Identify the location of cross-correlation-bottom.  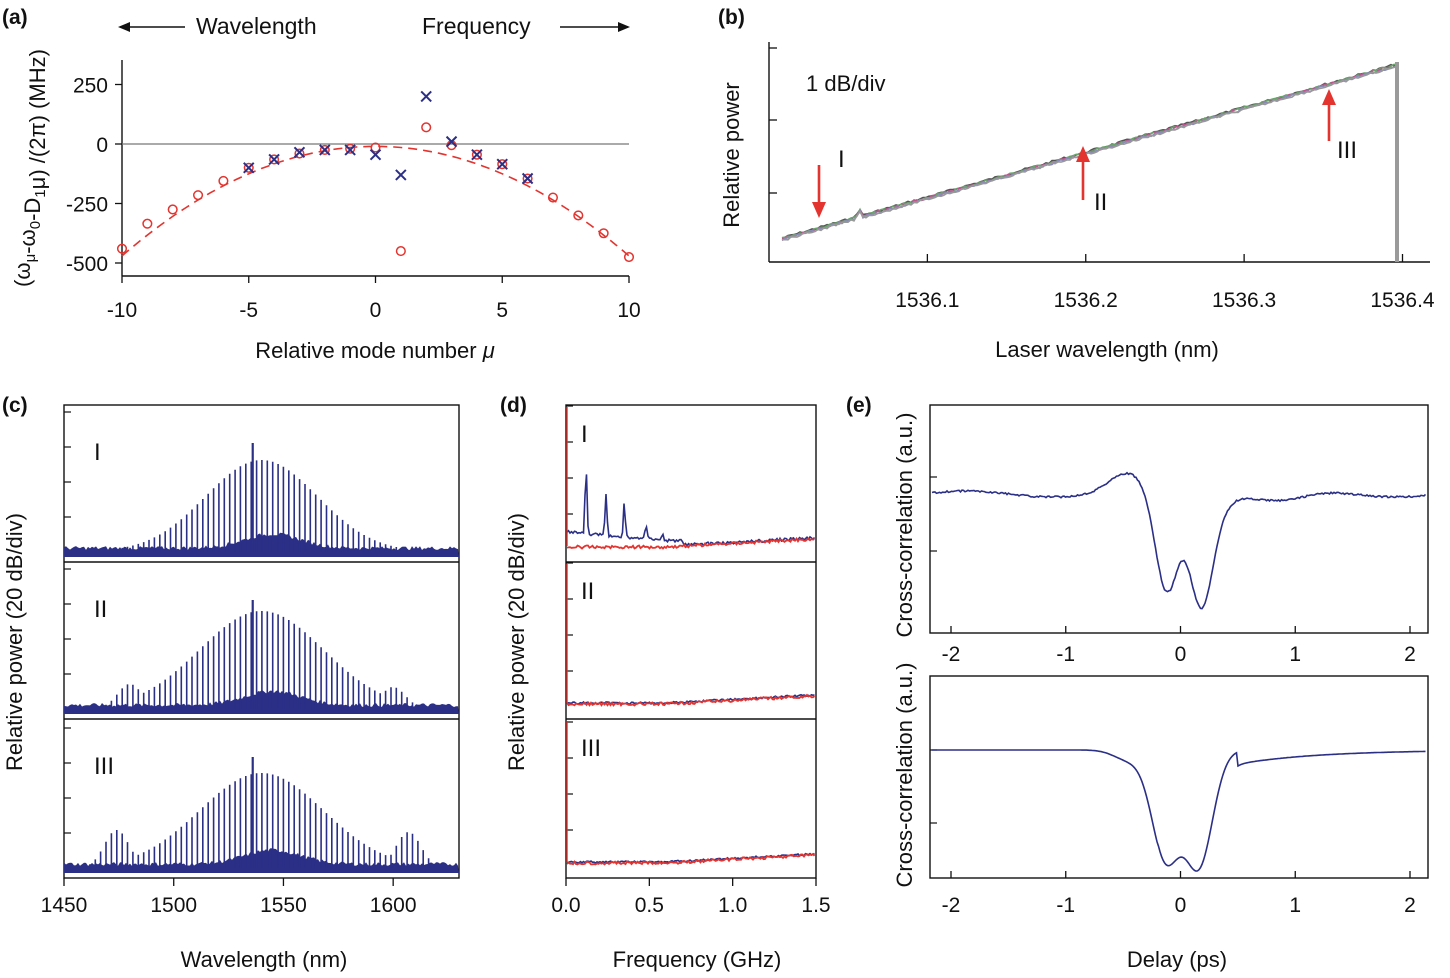
(1179, 810).